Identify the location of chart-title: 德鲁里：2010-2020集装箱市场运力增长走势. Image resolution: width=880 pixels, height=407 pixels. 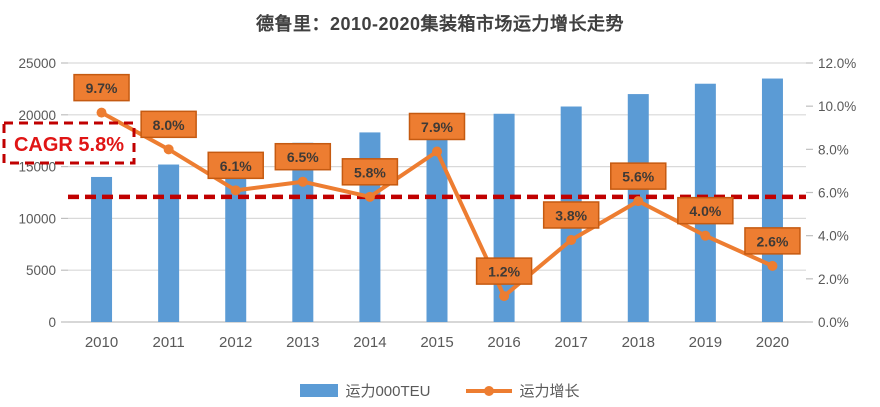
(440, 24).